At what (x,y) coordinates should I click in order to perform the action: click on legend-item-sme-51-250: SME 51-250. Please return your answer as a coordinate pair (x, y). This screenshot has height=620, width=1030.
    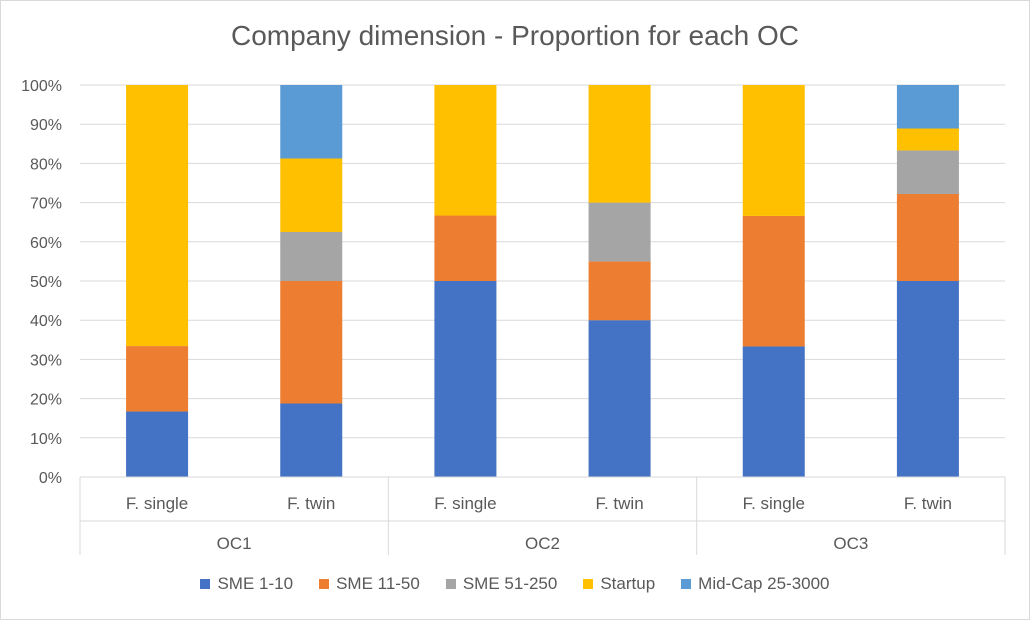
    Looking at the image, I should click on (501, 584).